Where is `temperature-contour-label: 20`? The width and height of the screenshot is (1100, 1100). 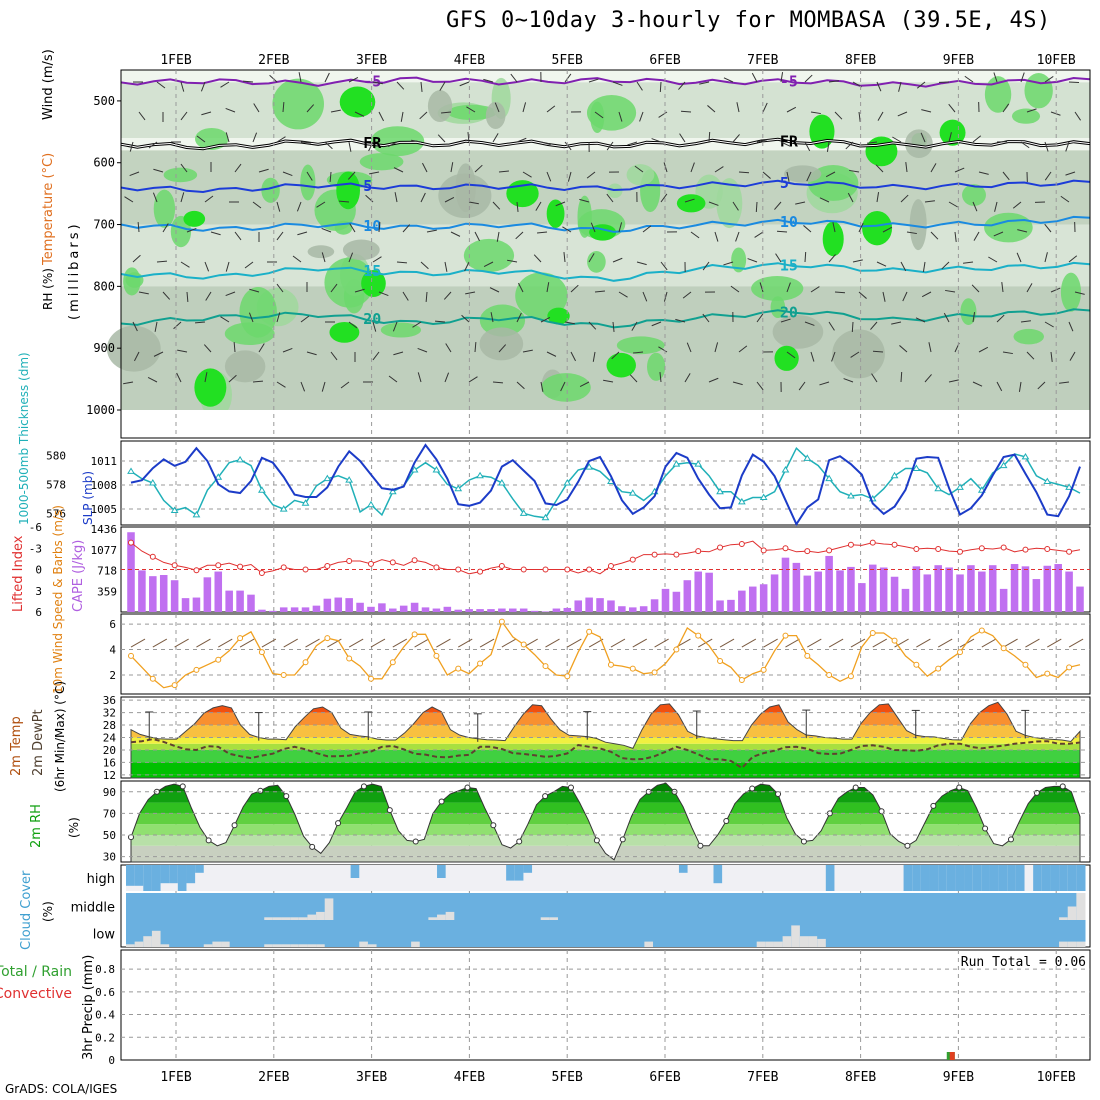 temperature-contour-label: 20 is located at coordinates (372, 319).